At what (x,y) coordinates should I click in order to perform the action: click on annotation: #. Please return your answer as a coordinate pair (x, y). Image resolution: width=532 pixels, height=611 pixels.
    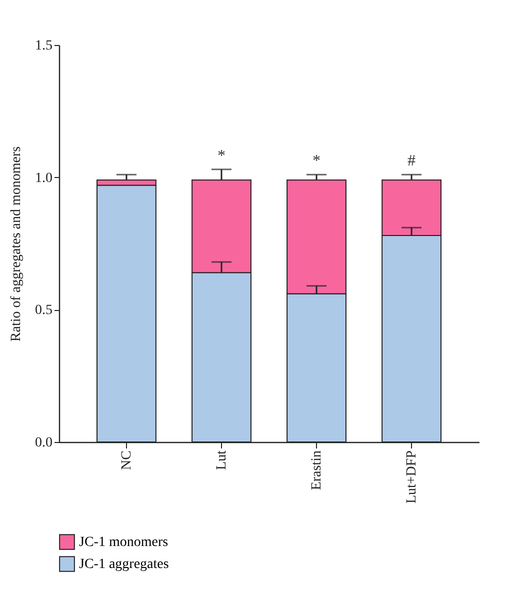
    Looking at the image, I should click on (412, 161).